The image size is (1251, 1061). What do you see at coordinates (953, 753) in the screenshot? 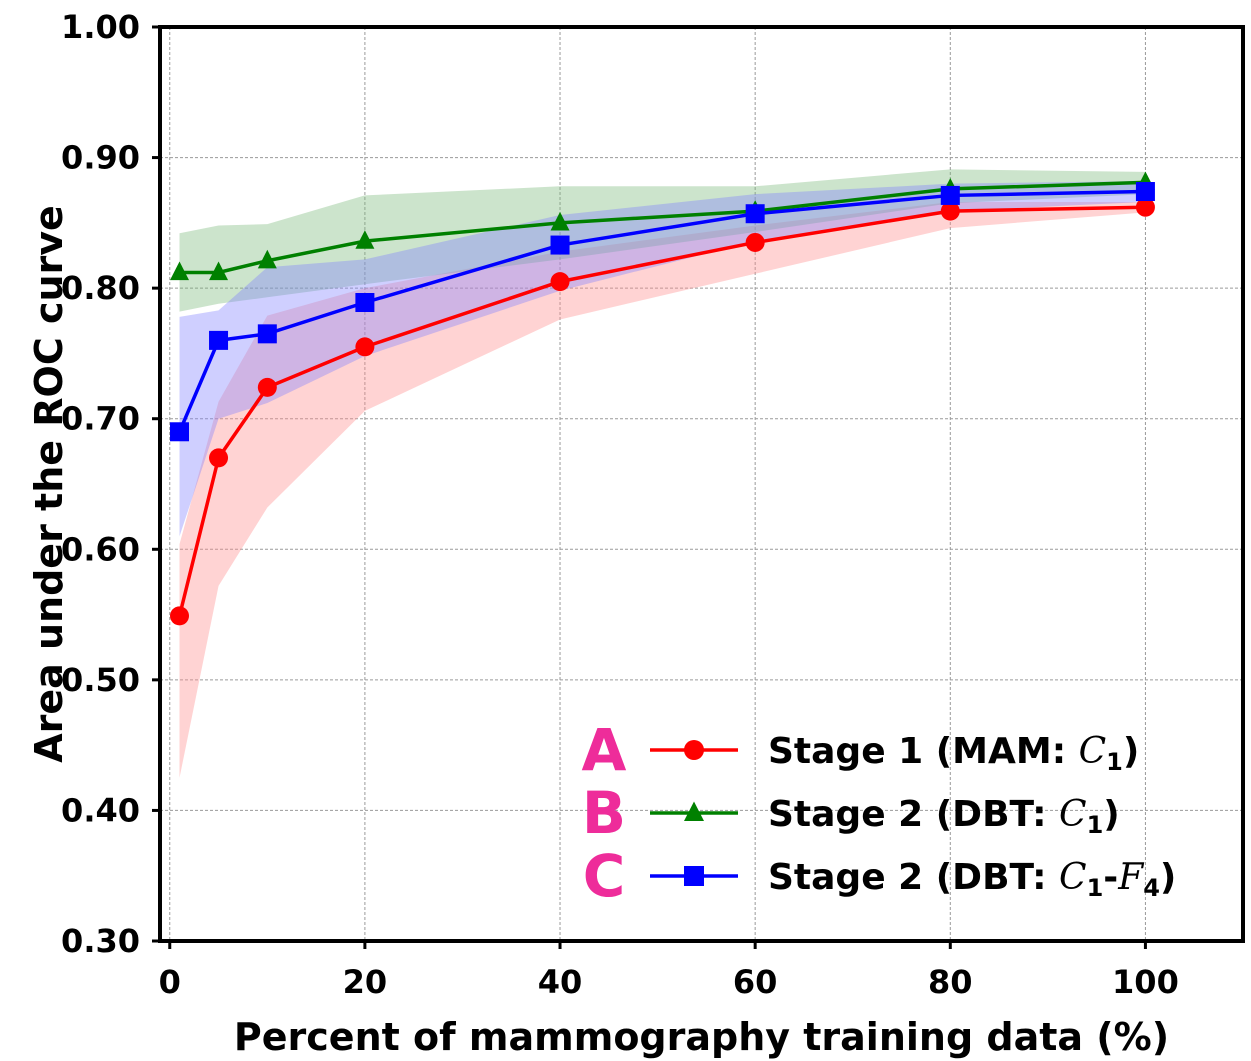
I see `legend-label: Stage 1 (MAM: C1)` at bounding box center [953, 753].